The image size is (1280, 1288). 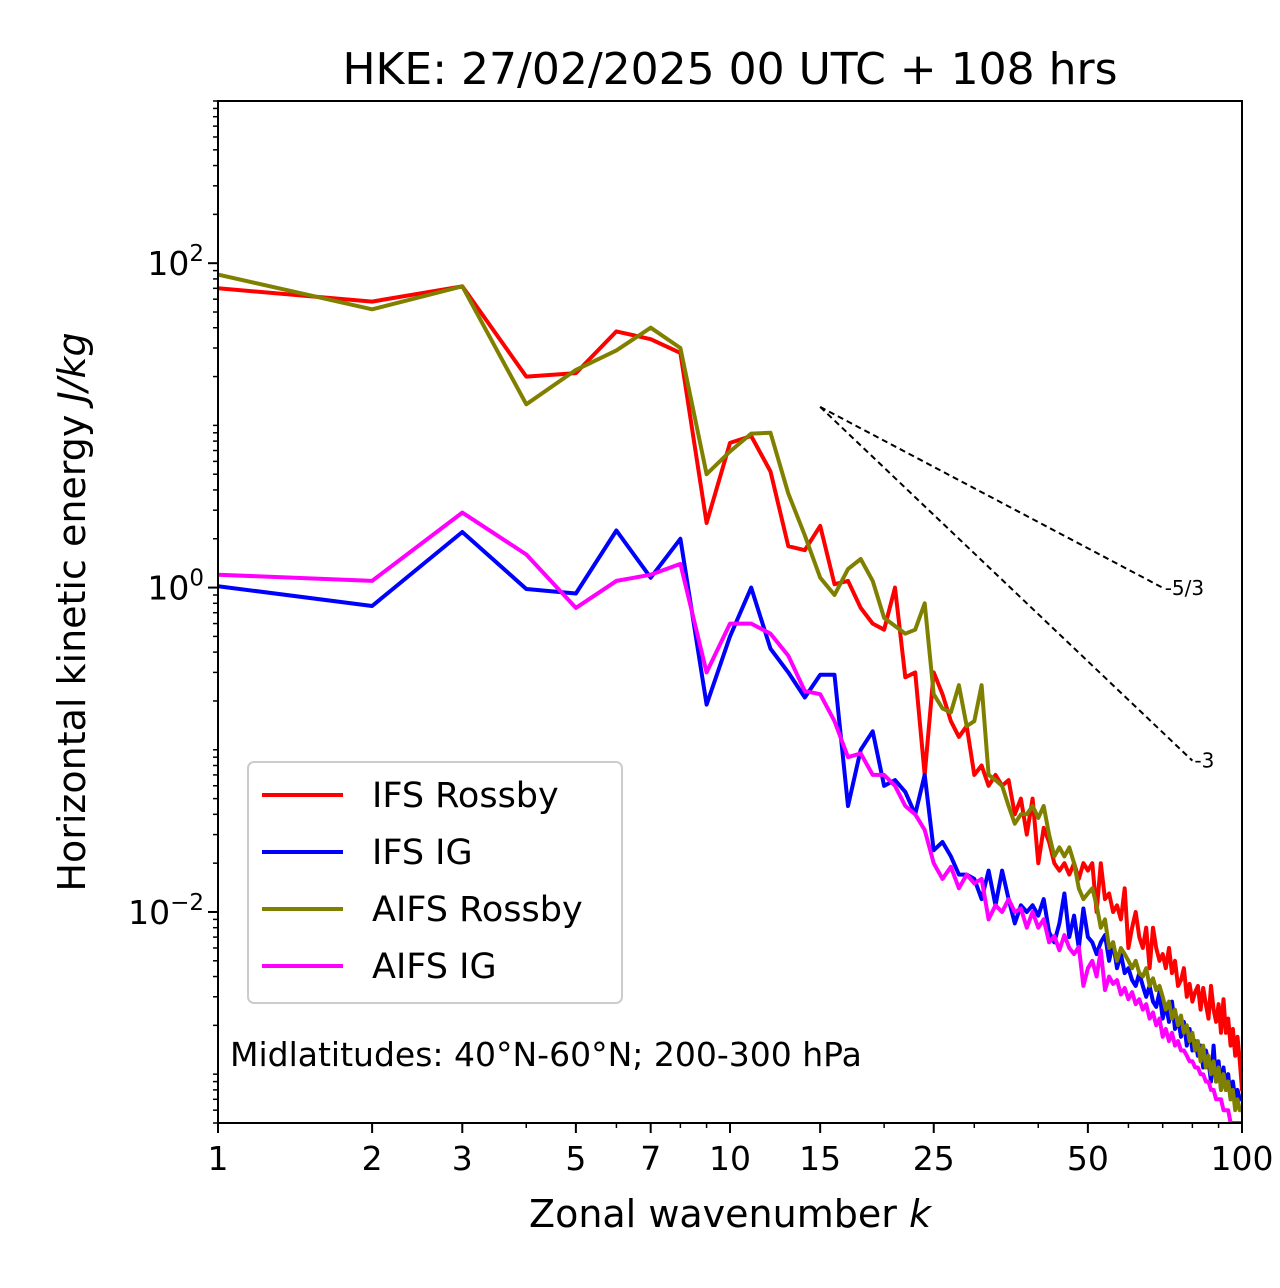 What do you see at coordinates (1184, 588) in the screenshot?
I see `reference-slope-label-0: -5/3` at bounding box center [1184, 588].